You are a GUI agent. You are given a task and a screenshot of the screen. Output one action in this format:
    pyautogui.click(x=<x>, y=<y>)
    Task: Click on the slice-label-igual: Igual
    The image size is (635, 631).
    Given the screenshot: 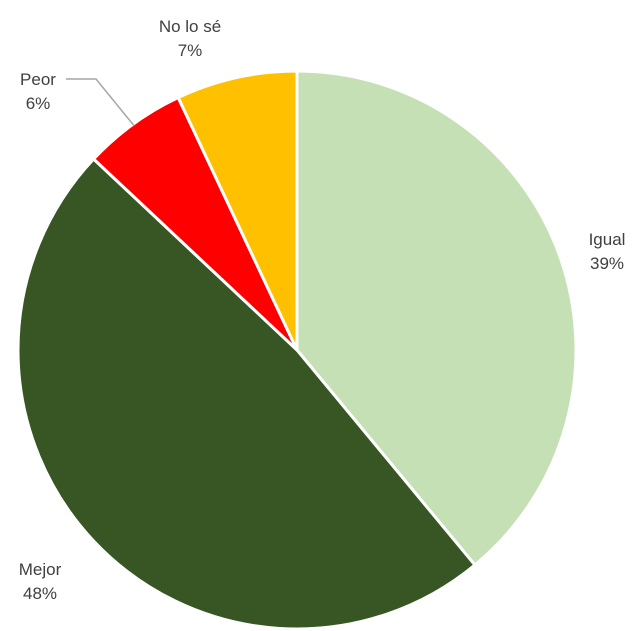 What is the action you would take?
    pyautogui.click(x=607, y=239)
    